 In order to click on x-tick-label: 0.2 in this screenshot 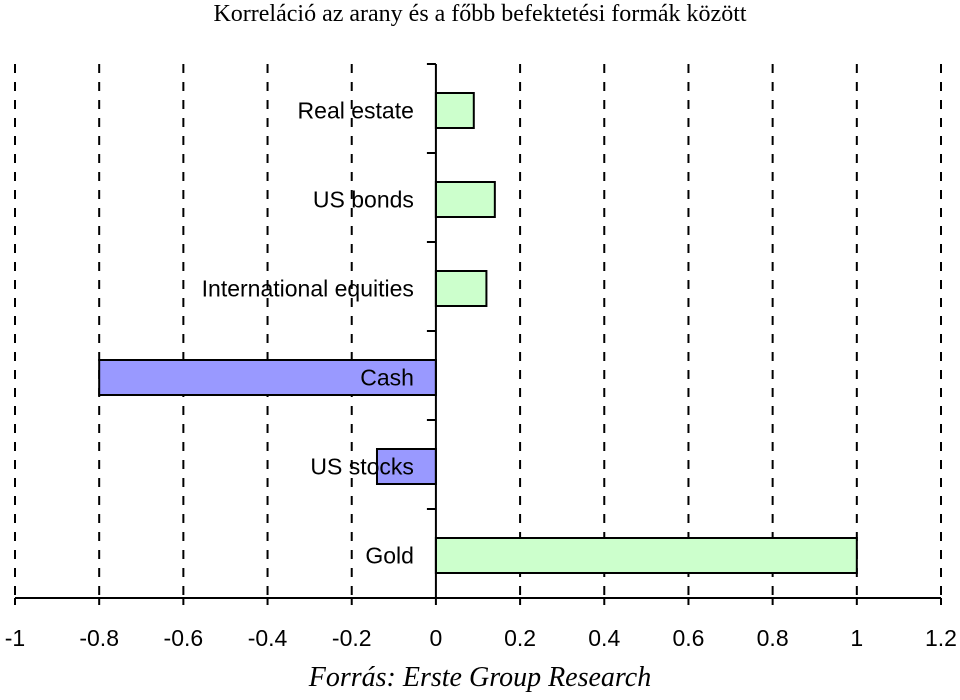, I will do `click(520, 638)`.